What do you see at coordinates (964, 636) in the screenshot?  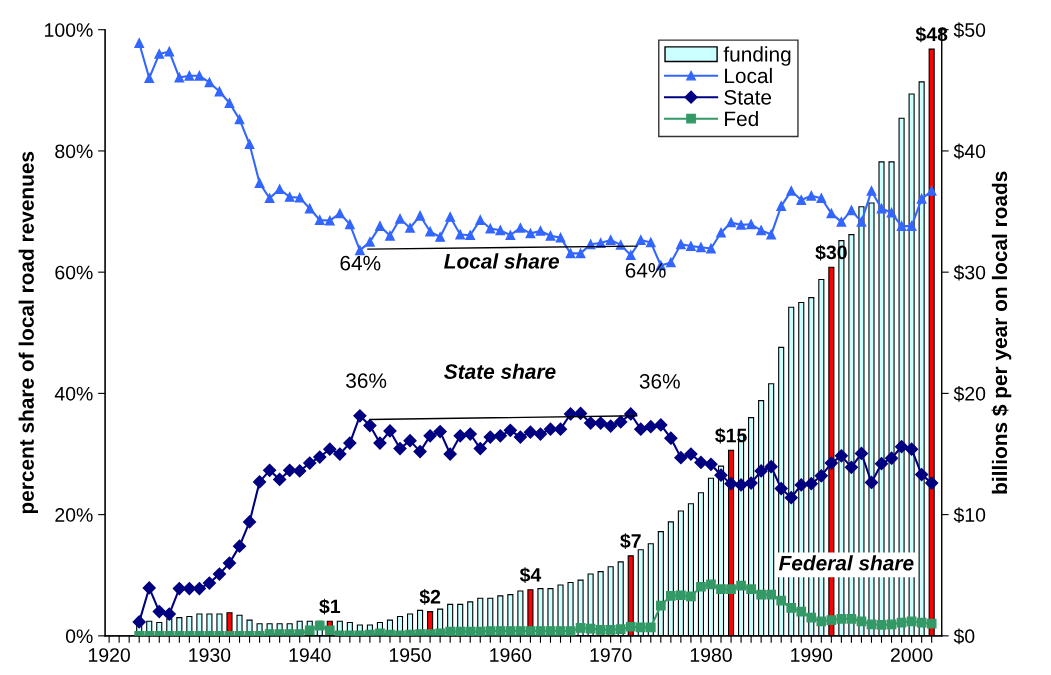 I see `y2-tick-label: $0` at bounding box center [964, 636].